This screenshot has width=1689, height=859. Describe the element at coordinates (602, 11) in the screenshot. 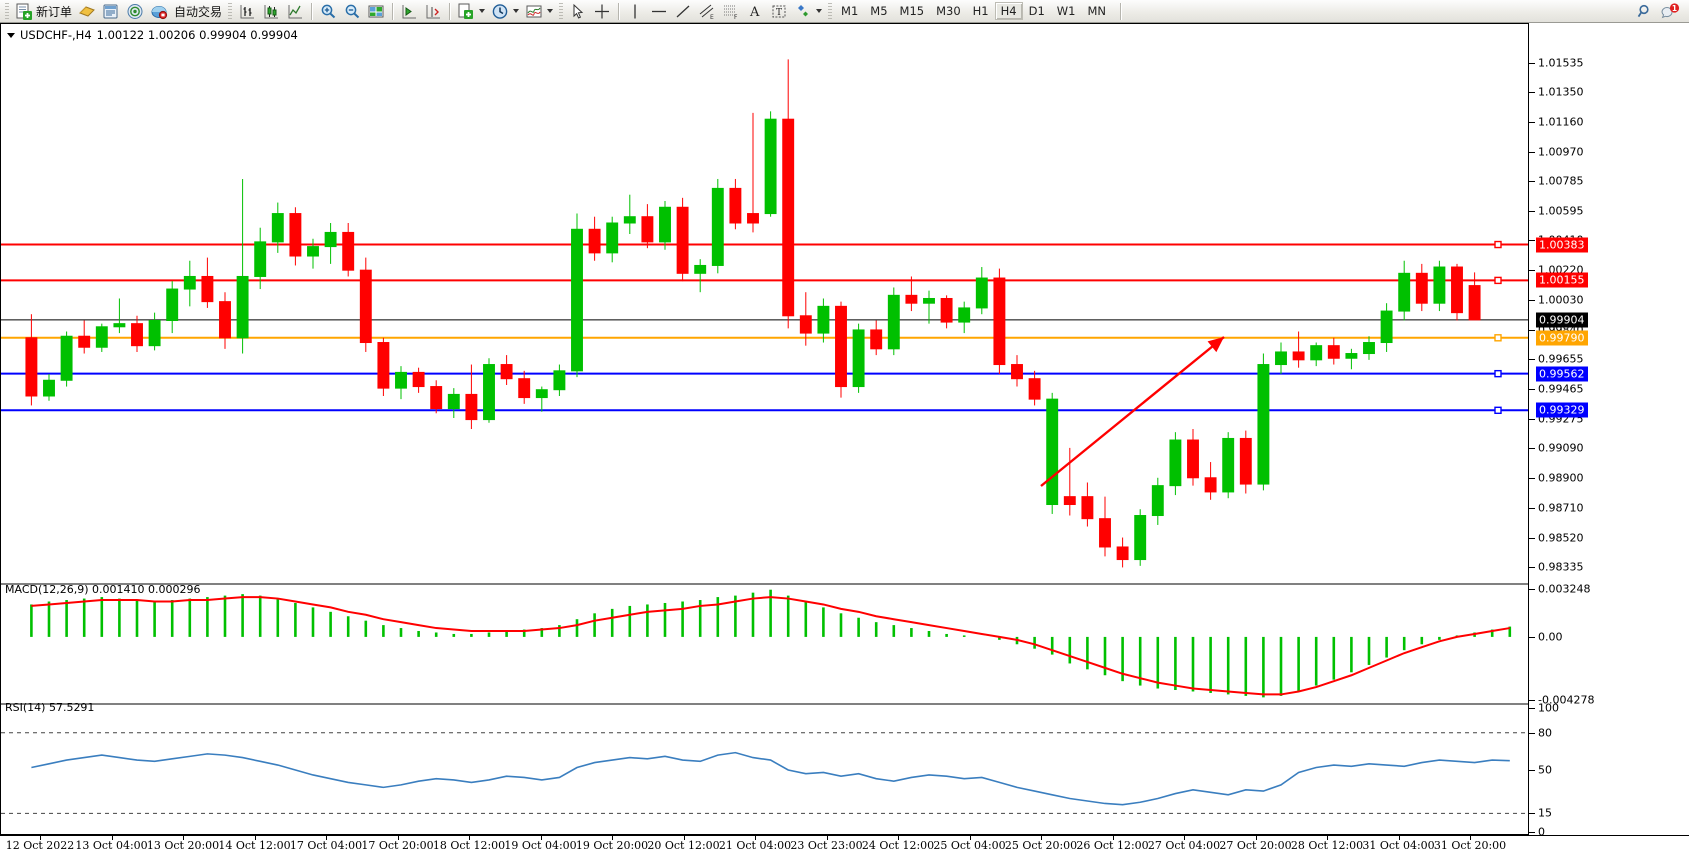

I see `crosshair-button` at that location.